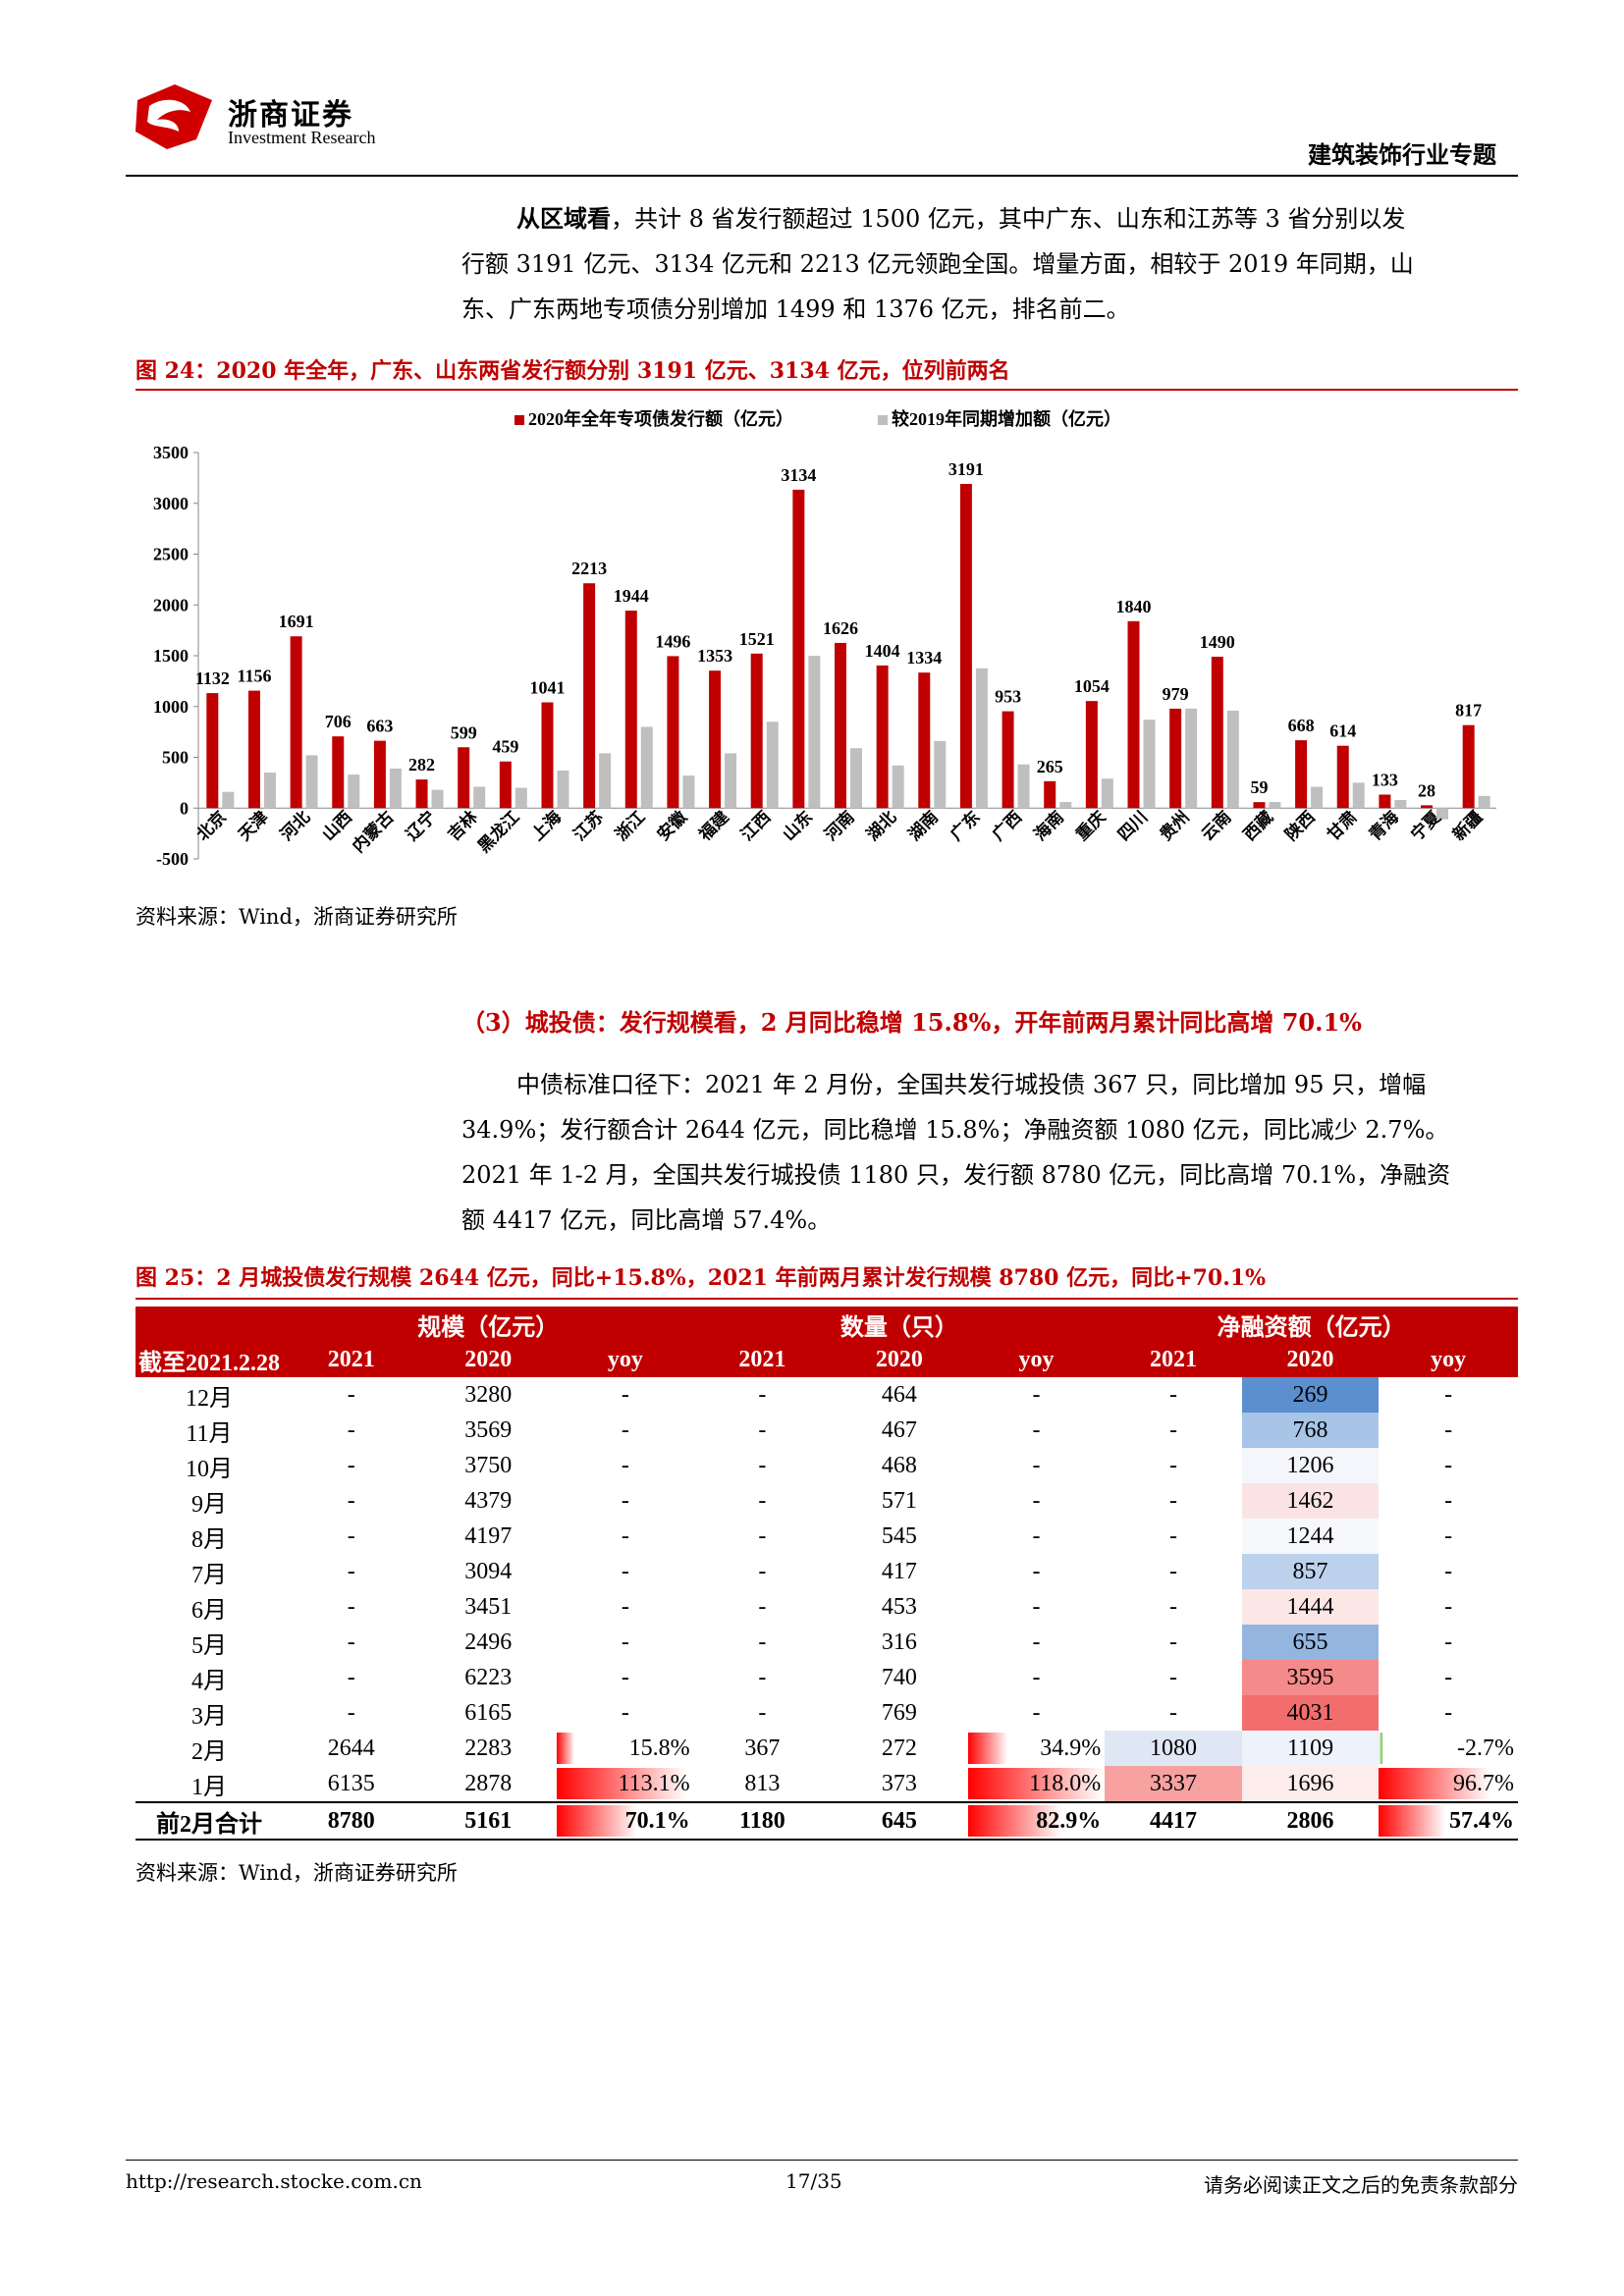  Describe the element at coordinates (899, 1500) in the screenshot. I see `cell-value: 571` at that location.